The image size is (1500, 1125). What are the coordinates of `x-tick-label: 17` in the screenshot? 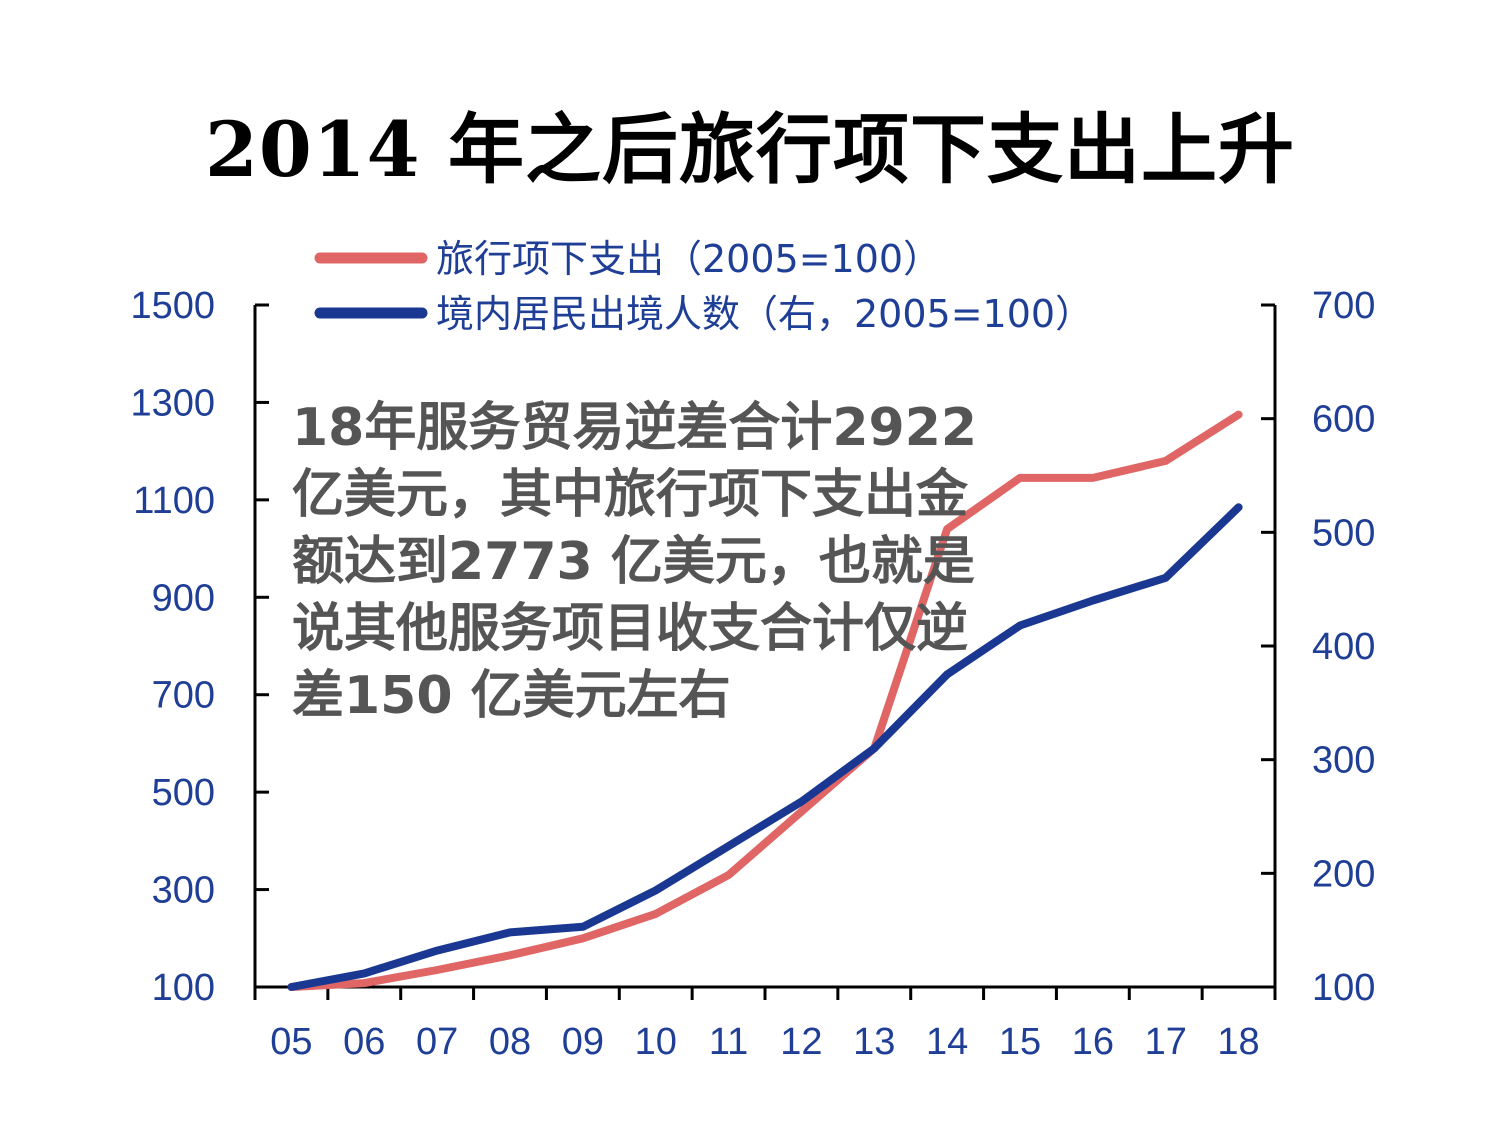 It's located at (1166, 1042).